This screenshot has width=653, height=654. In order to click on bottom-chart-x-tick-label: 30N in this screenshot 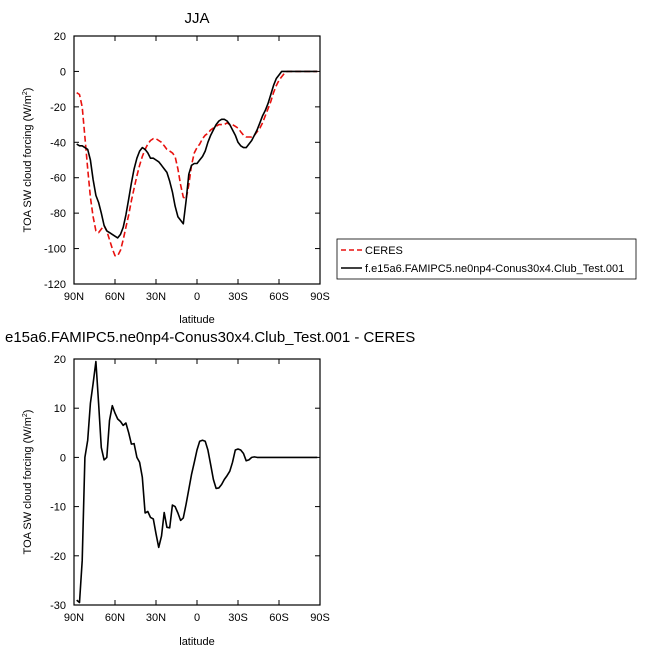, I will do `click(156, 618)`.